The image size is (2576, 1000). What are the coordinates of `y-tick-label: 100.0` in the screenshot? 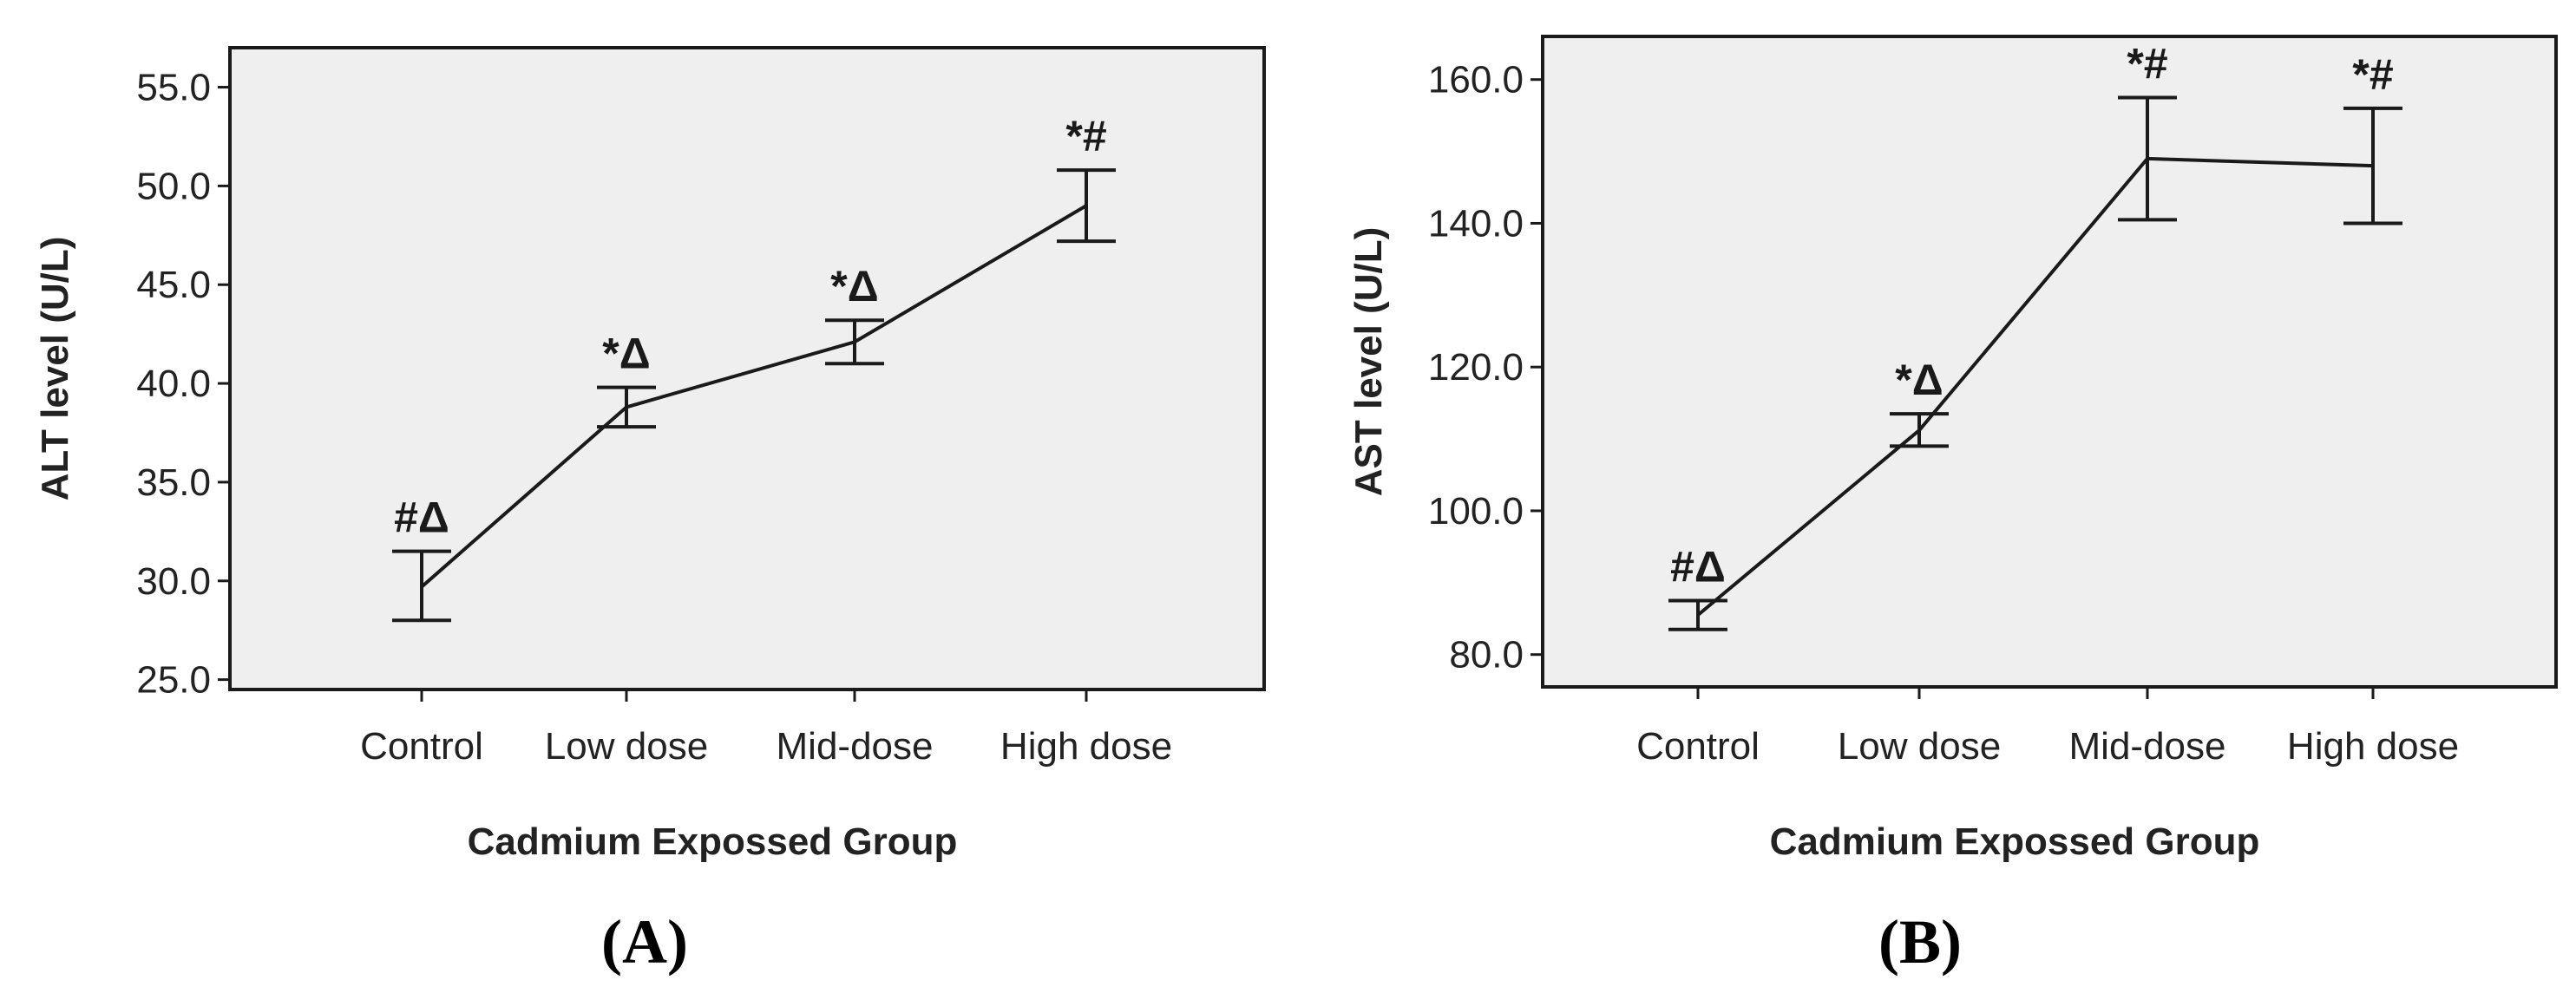 It's located at (1476, 511).